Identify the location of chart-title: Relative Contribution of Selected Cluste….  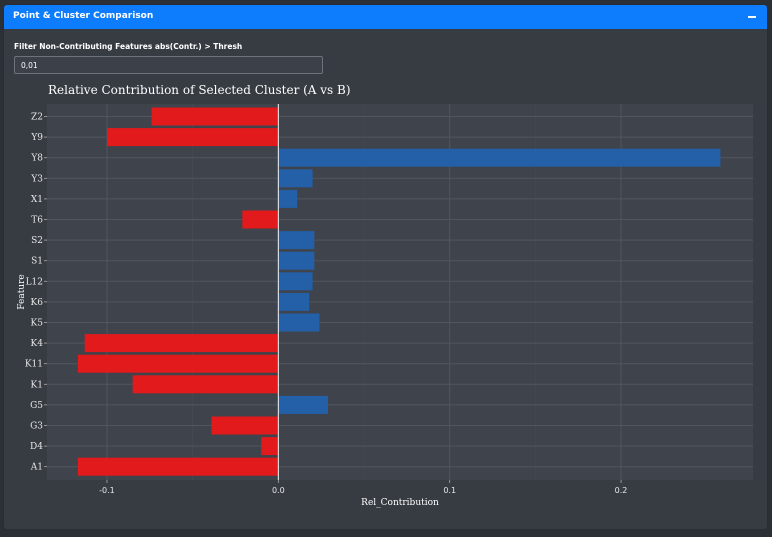
(199, 90).